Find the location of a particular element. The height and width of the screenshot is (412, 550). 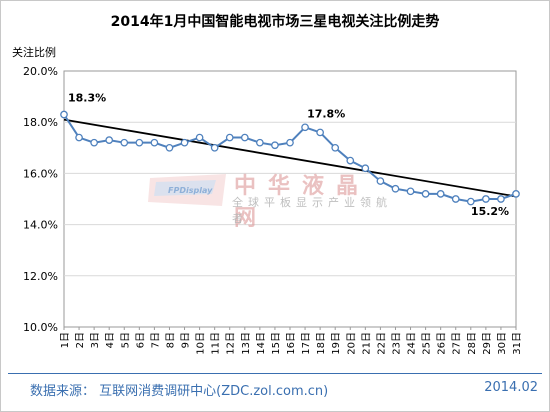

x-tick-label: 29日 is located at coordinates (487, 343).